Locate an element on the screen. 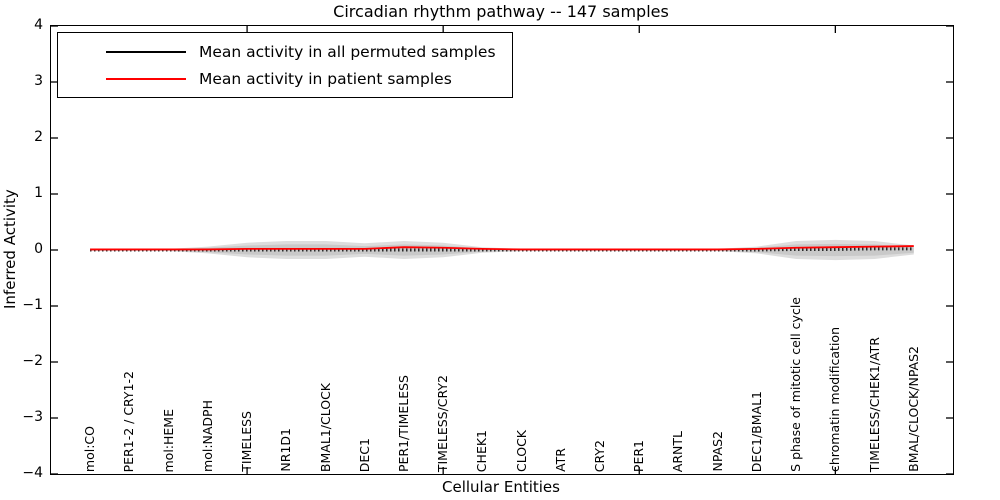  legend-item-permuted: Mean activity in all permuted samples is located at coordinates (285, 51).